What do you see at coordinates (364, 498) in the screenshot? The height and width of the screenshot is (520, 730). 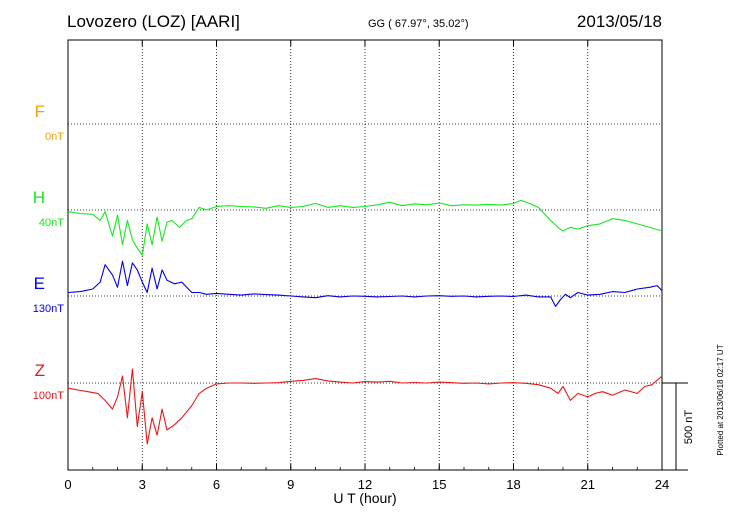 I see `x-axis-label: U T (hour)` at bounding box center [364, 498].